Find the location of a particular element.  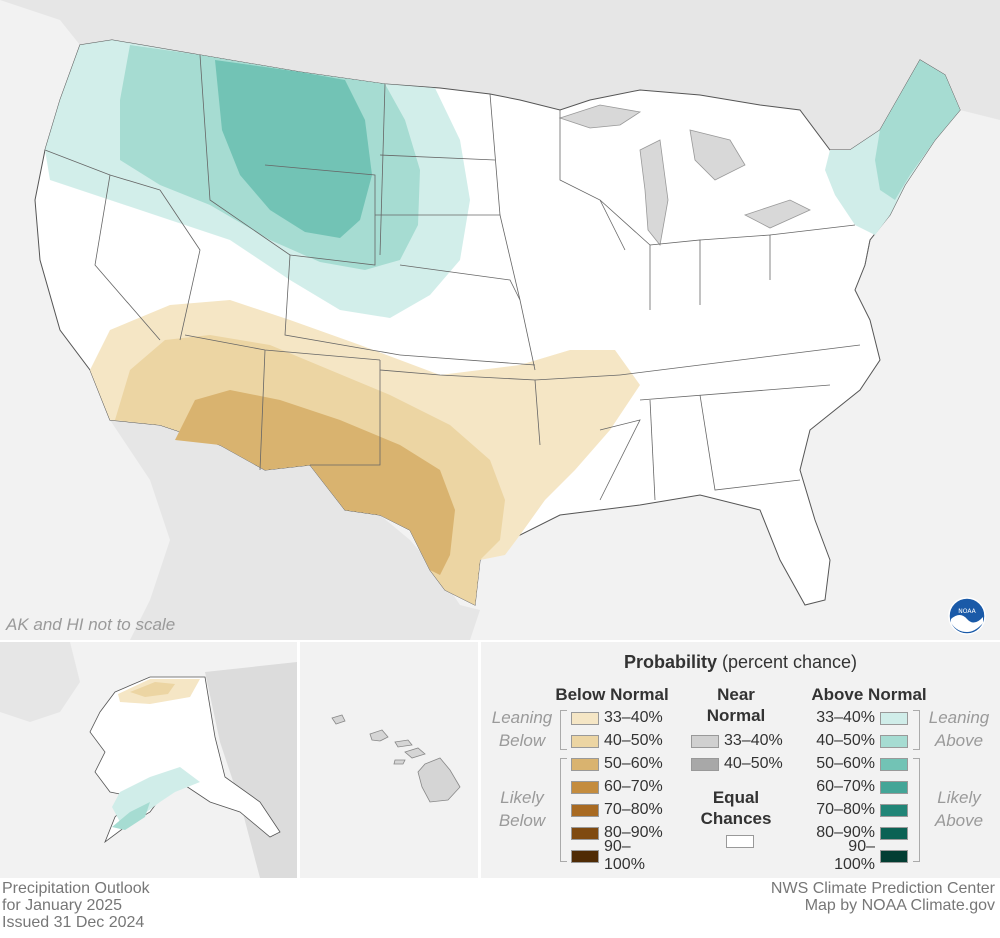

credit-source: NWS Climate Prediction Center is located at coordinates (882, 888).